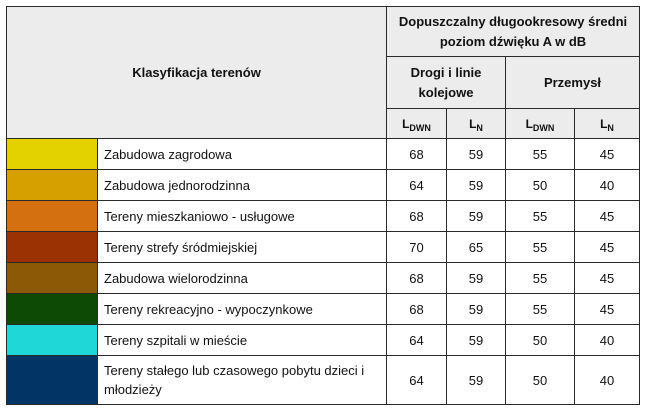 This screenshot has width=647, height=413. What do you see at coordinates (242, 340) in the screenshot?
I see `area-type-label: Tereny szpitali w mieście` at bounding box center [242, 340].